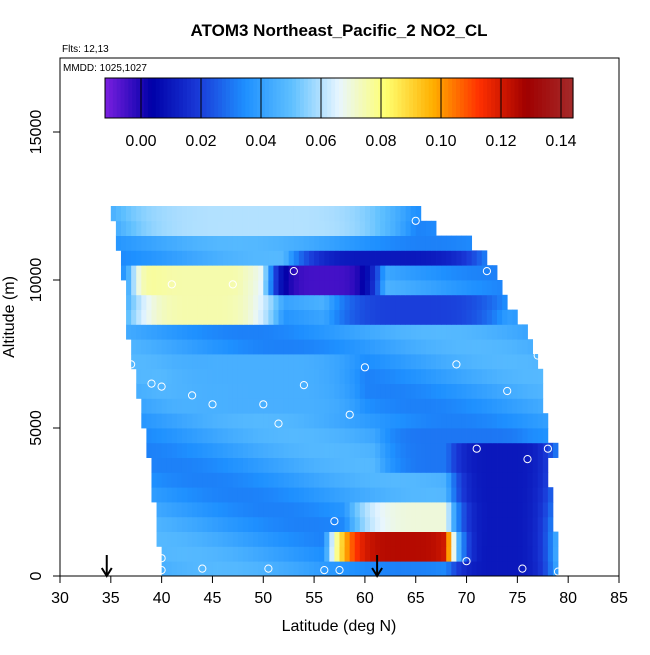  Describe the element at coordinates (440, 141) in the screenshot. I see `colorbar-tick-label: 0.10` at that location.